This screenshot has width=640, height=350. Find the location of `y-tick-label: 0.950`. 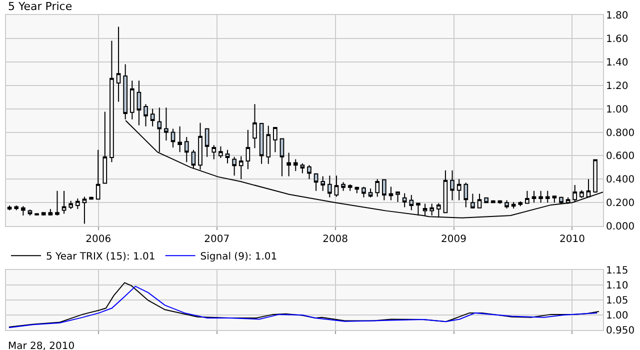

y-tick-label: 0.950 is located at coordinates (620, 331).